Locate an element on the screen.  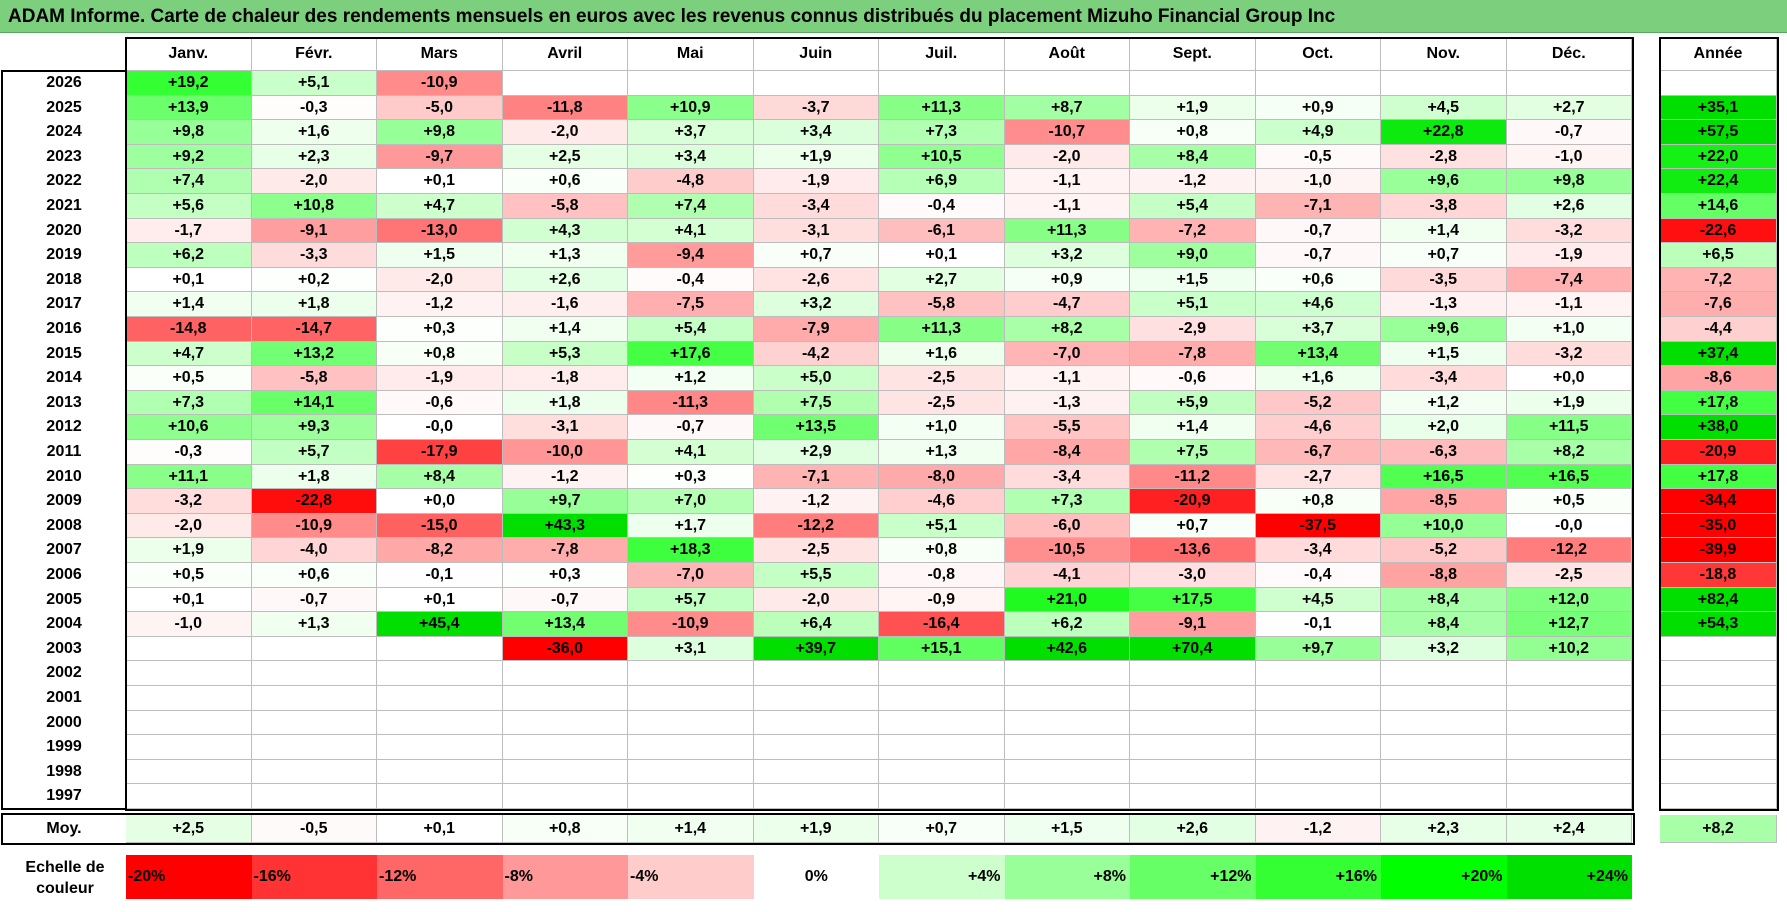
year-label: 2009 is located at coordinates (64, 501).